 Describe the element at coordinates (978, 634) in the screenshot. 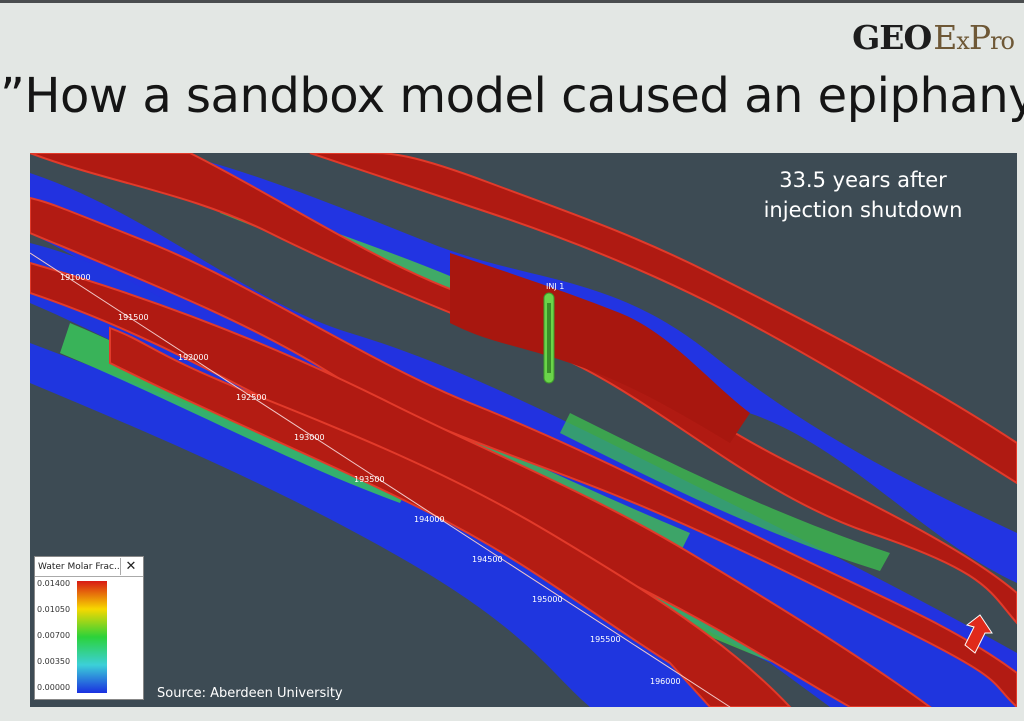

I see `red-arrow-icon` at that location.